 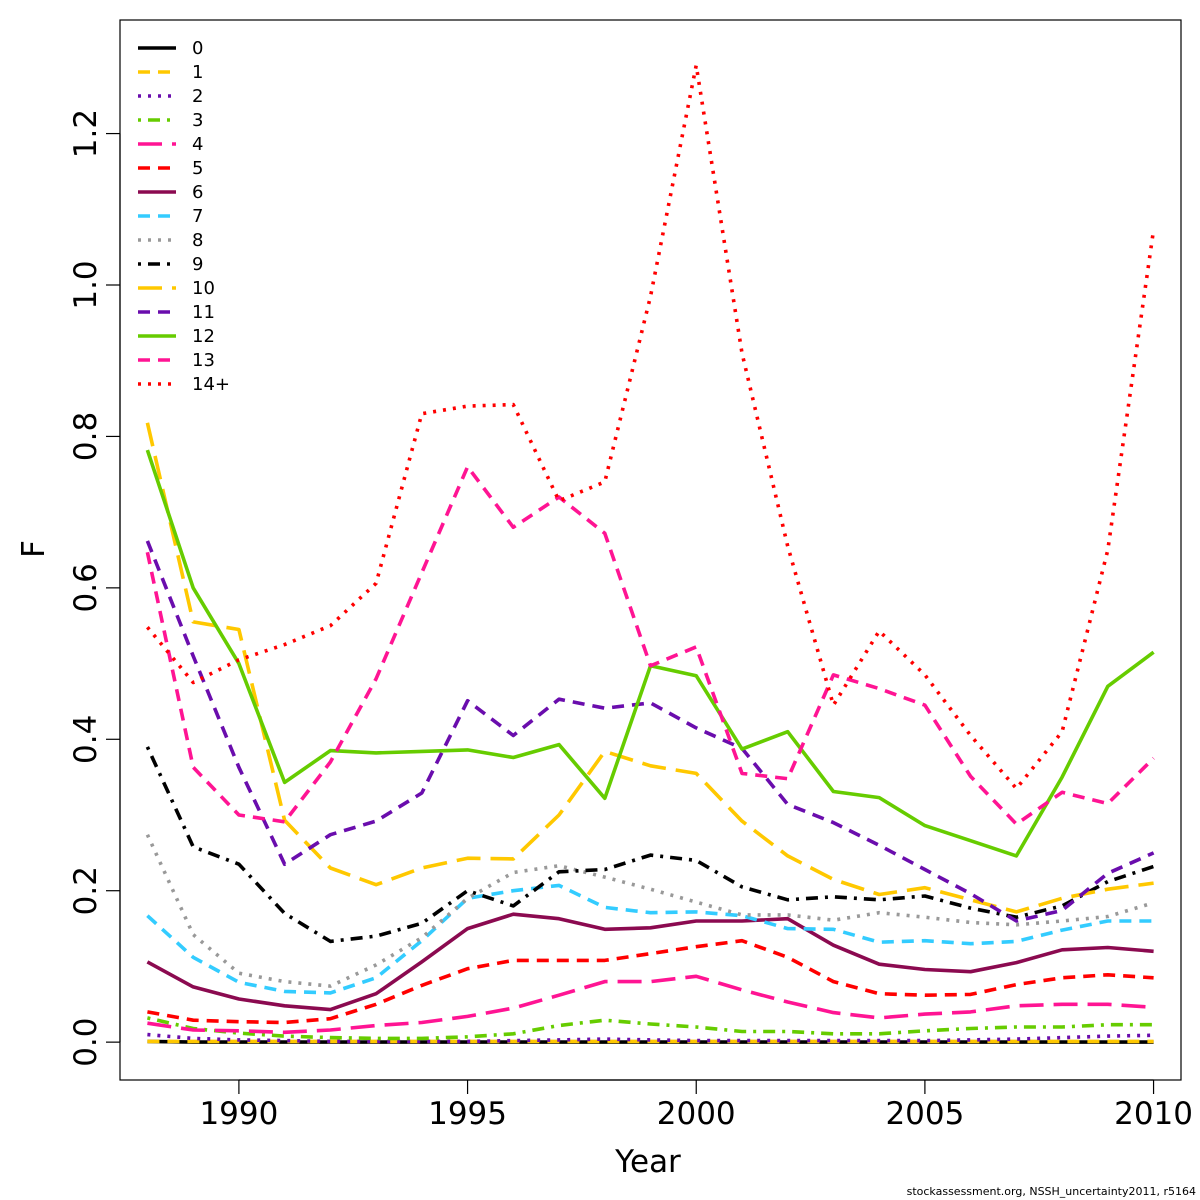 I want to click on legend-item-11: 11, so click(x=176, y=312).